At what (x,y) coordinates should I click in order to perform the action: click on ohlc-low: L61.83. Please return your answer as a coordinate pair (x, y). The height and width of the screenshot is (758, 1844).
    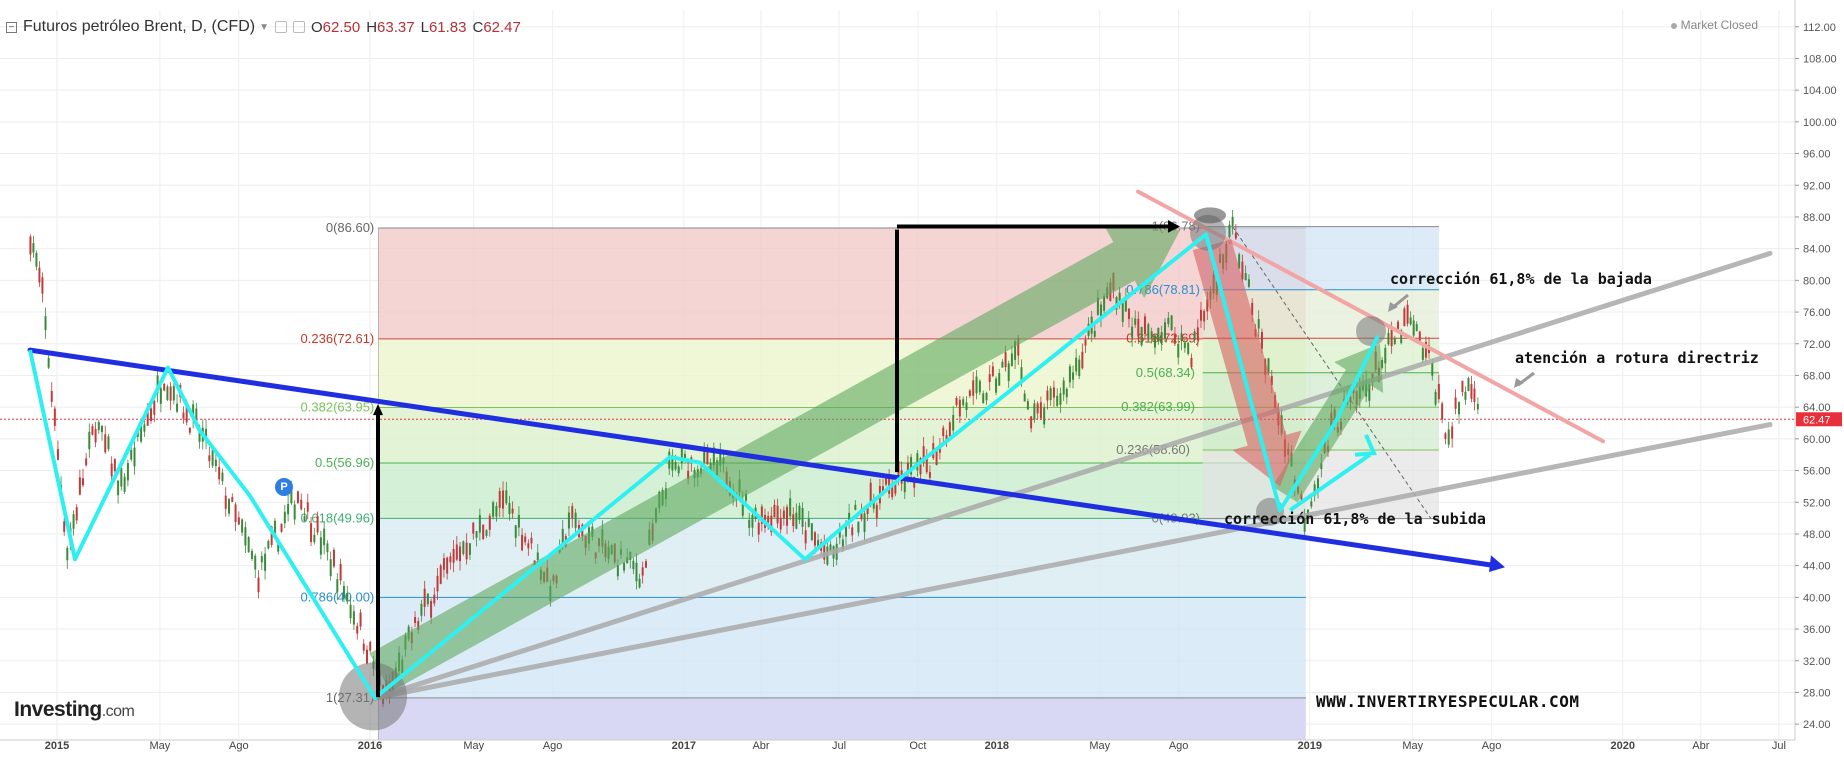
    Looking at the image, I should click on (443, 27).